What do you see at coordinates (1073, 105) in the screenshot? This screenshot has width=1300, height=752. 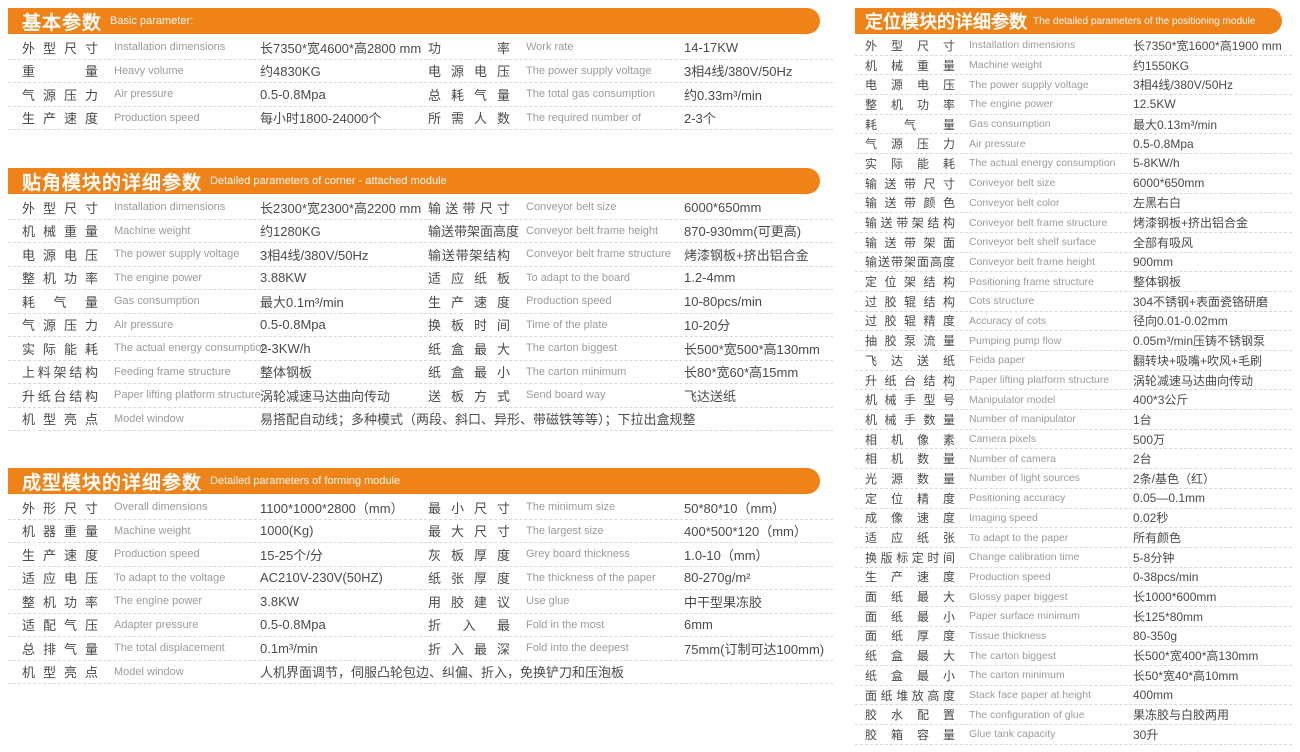 I see `spec-row: 整机功率 The engine power 12.5KW` at bounding box center [1073, 105].